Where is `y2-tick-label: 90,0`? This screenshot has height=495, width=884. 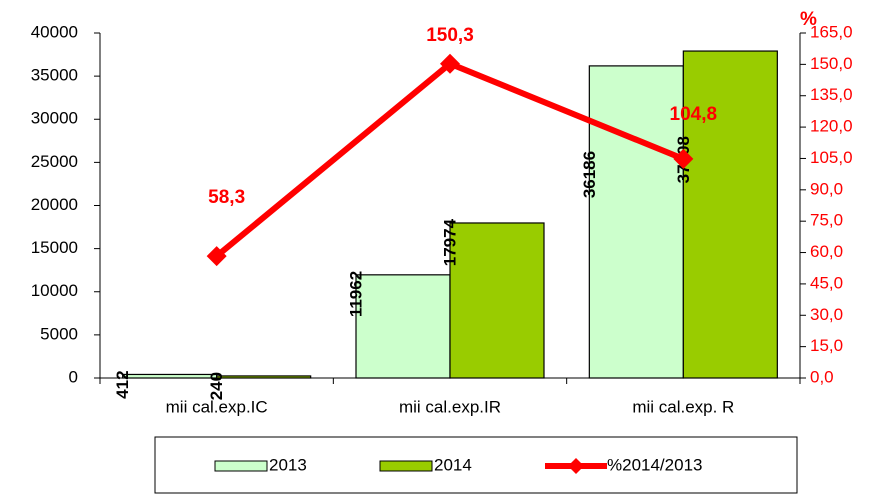
y2-tick-label: 90,0 is located at coordinates (826, 188).